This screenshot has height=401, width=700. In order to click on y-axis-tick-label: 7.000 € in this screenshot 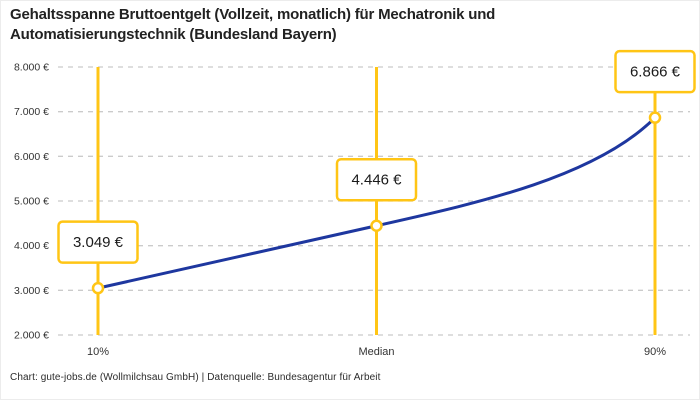, I will do `click(31, 112)`.